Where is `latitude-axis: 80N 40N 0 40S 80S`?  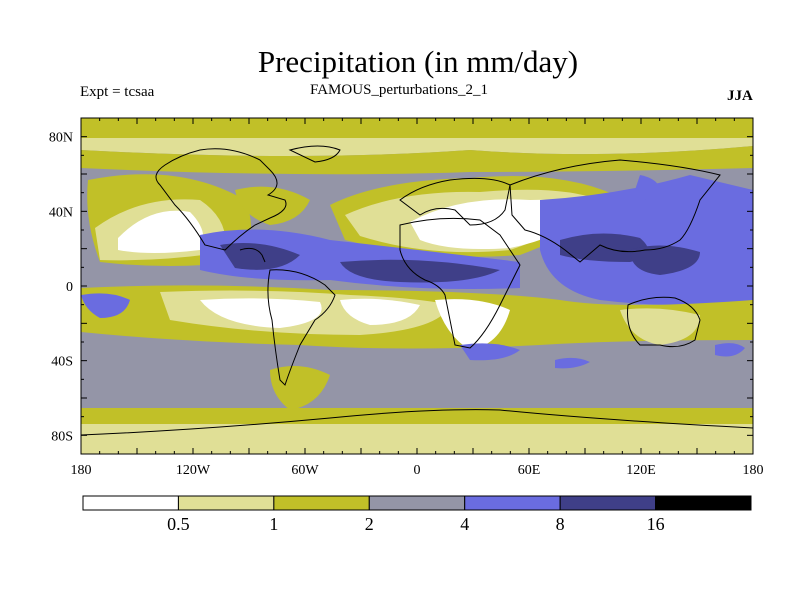
latitude-axis: 80N 40N 0 40S 80S is located at coordinates (61, 288).